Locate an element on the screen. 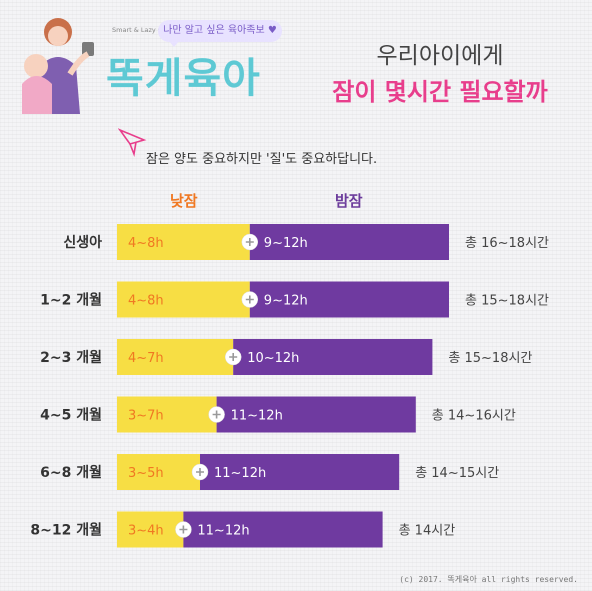  logo: 똑게육아 is located at coordinates (183, 78).